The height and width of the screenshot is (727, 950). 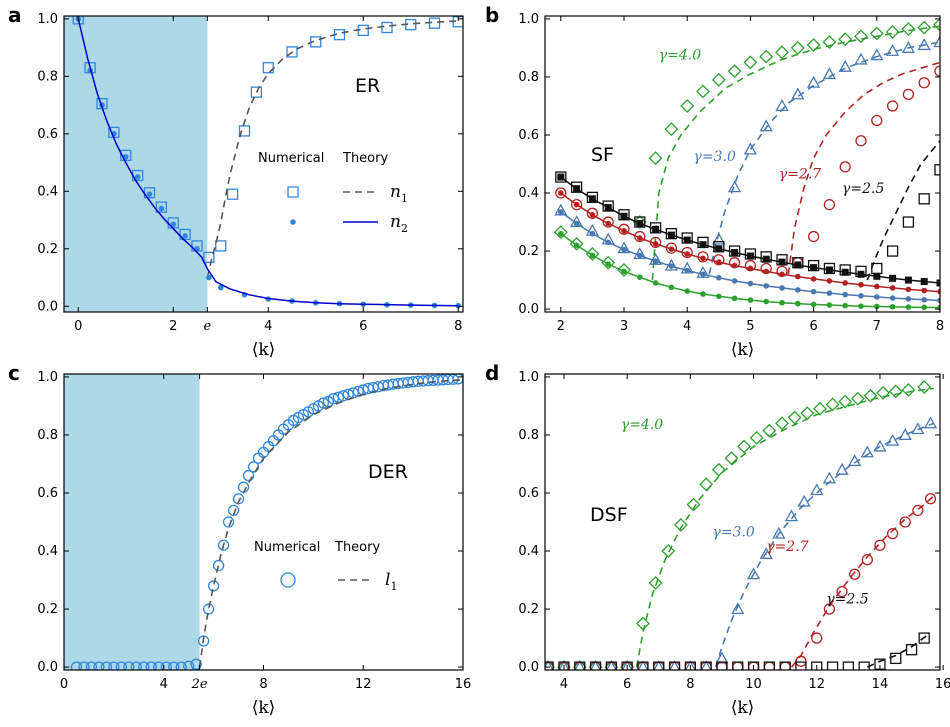 What do you see at coordinates (325, 566) in the screenshot?
I see `legend: Numerical Theory l1` at bounding box center [325, 566].